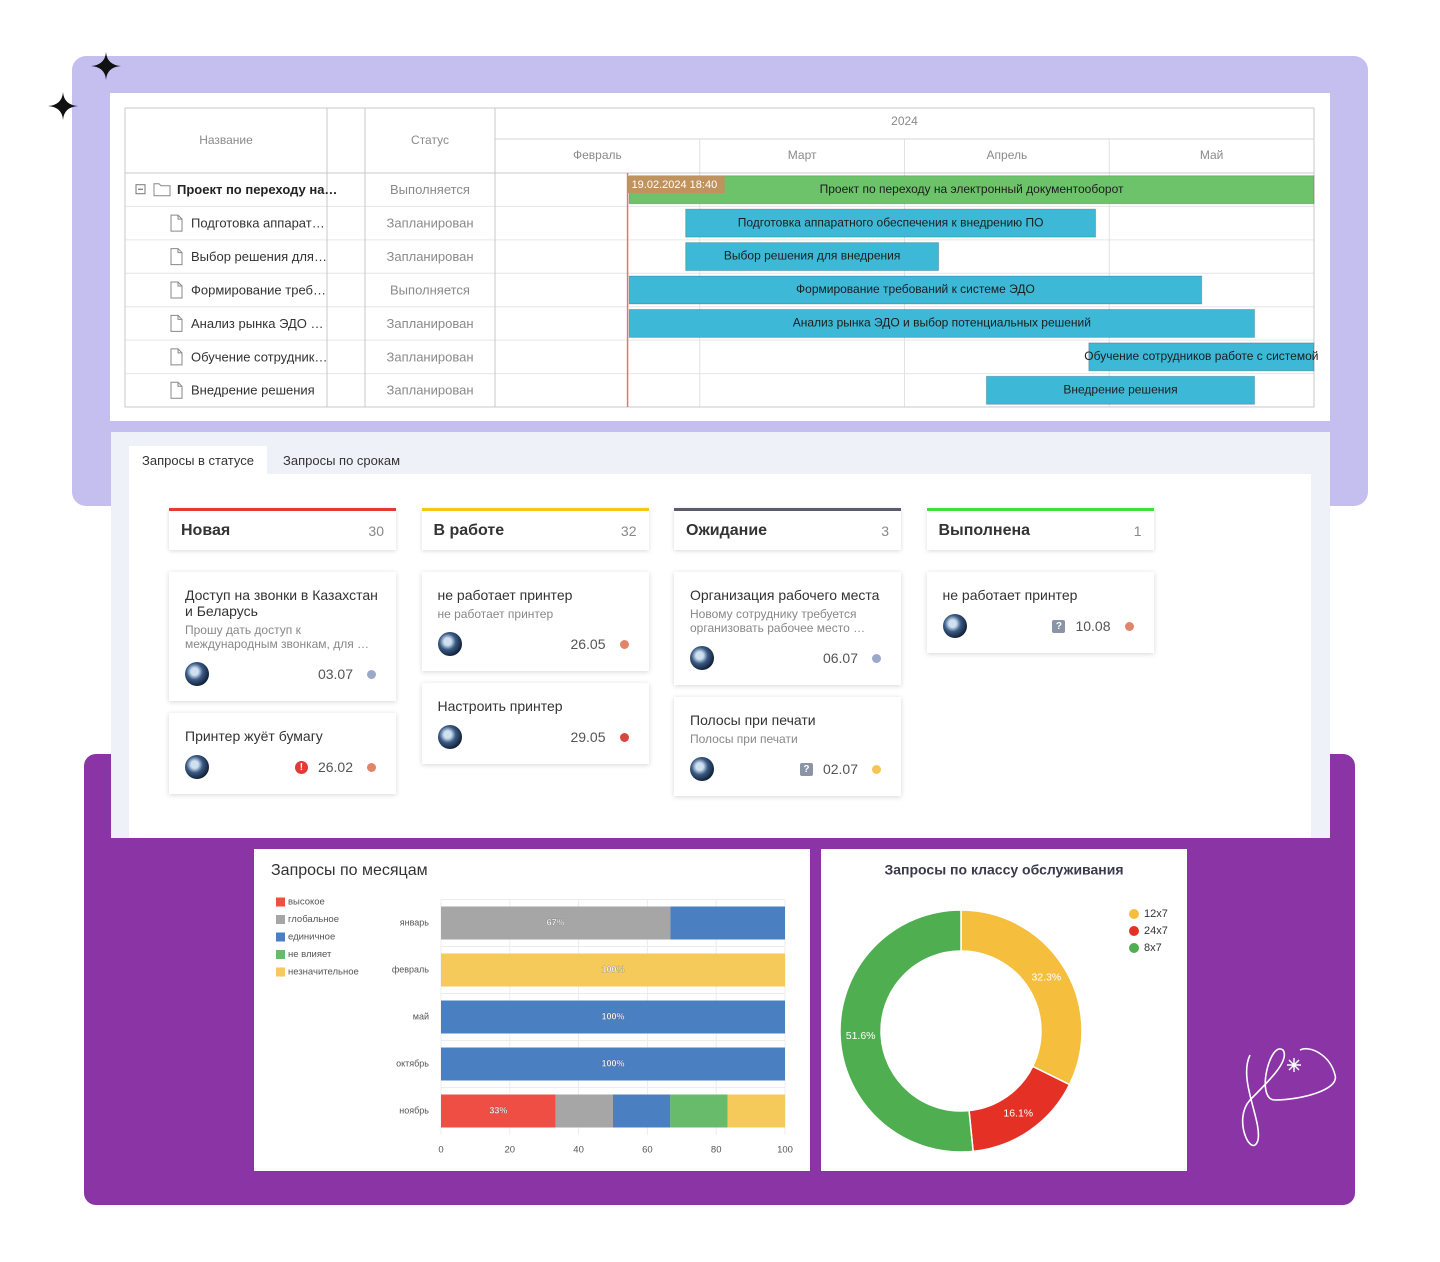  I want to click on chart-title: Запросы по месяцам, so click(349, 870).